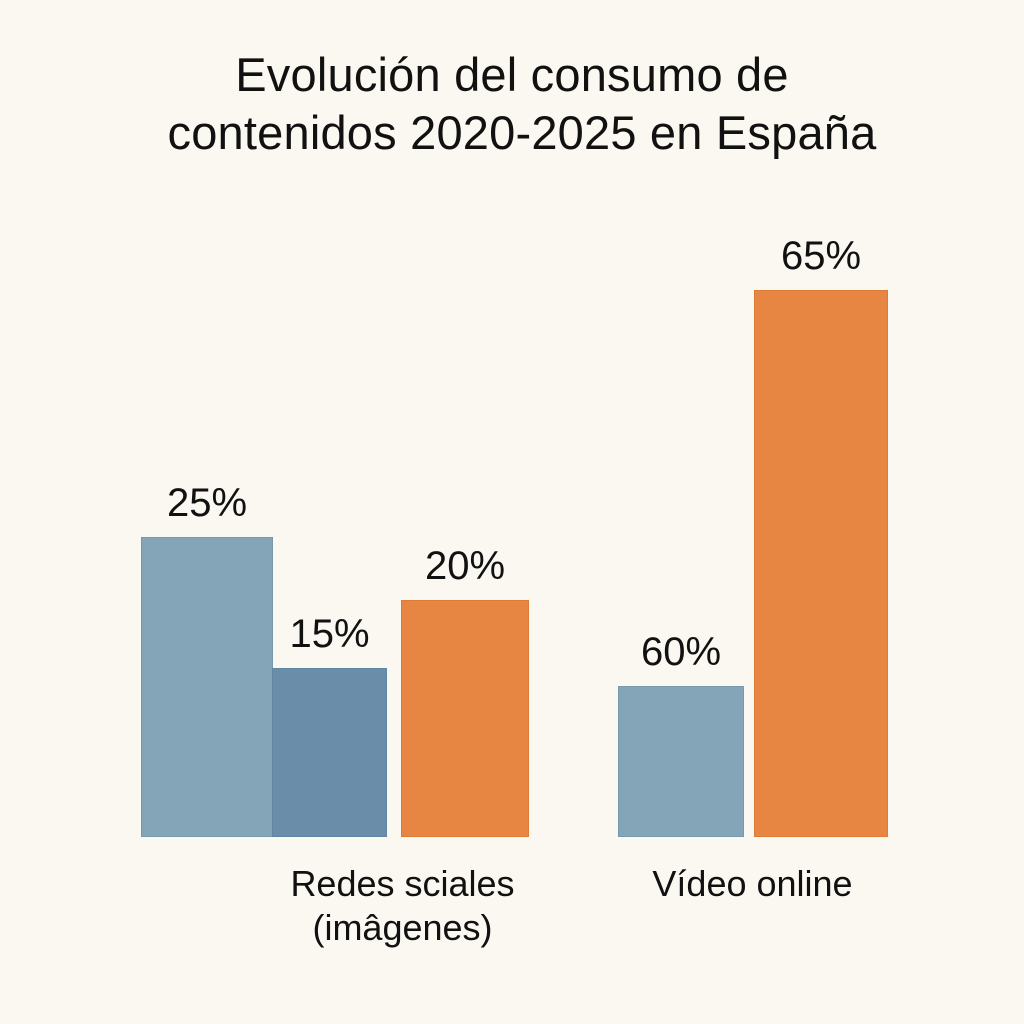 The image size is (1024, 1024). What do you see at coordinates (465, 566) in the screenshot?
I see `data-label-3: 20%` at bounding box center [465, 566].